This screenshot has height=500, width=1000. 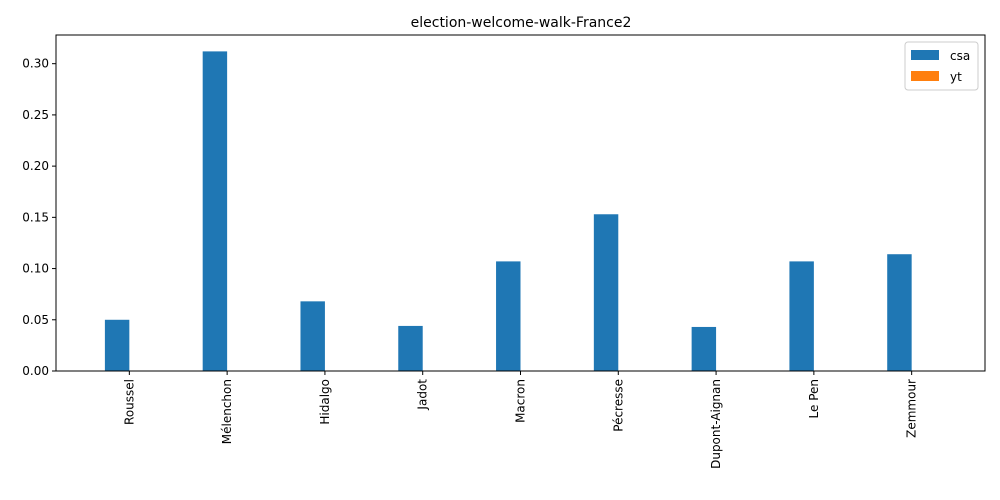 What do you see at coordinates (618, 405) in the screenshot?
I see `x-tick-label: Pécresse` at bounding box center [618, 405].